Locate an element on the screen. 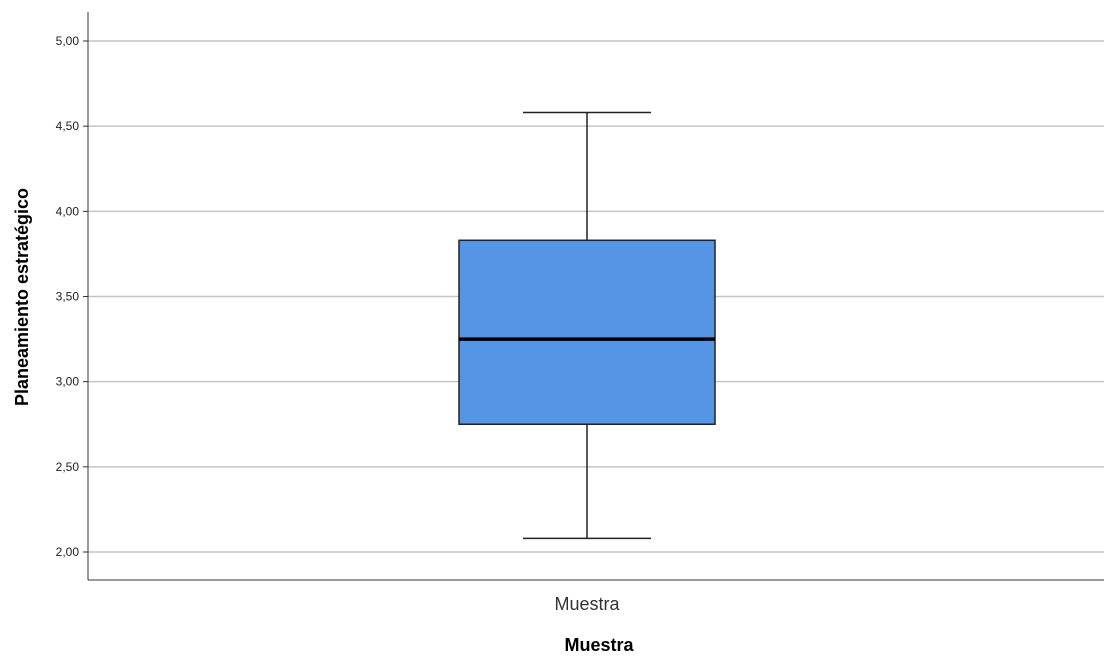 This screenshot has width=1104, height=656. x-axis-title: Muestra is located at coordinates (599, 645).